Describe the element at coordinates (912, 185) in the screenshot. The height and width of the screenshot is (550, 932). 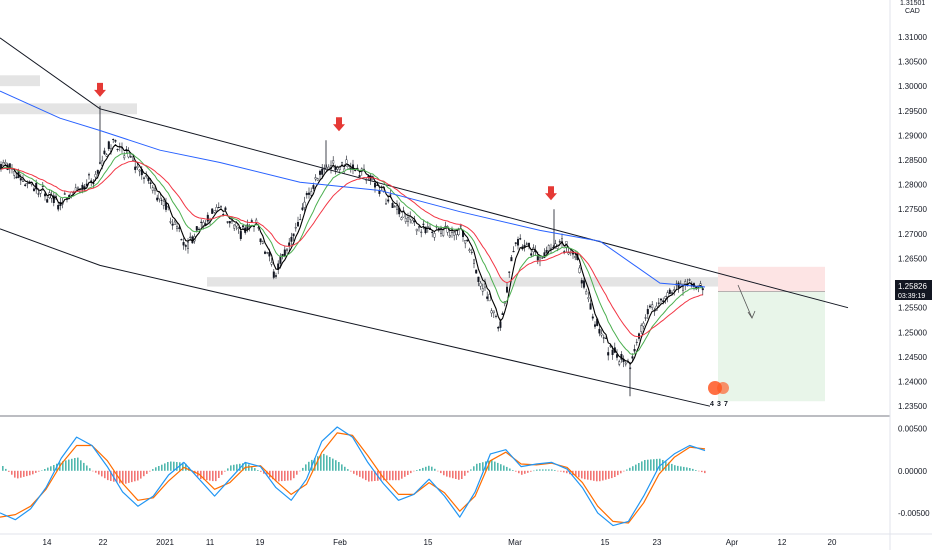
I see `price-tick-label: 1.28000` at that location.